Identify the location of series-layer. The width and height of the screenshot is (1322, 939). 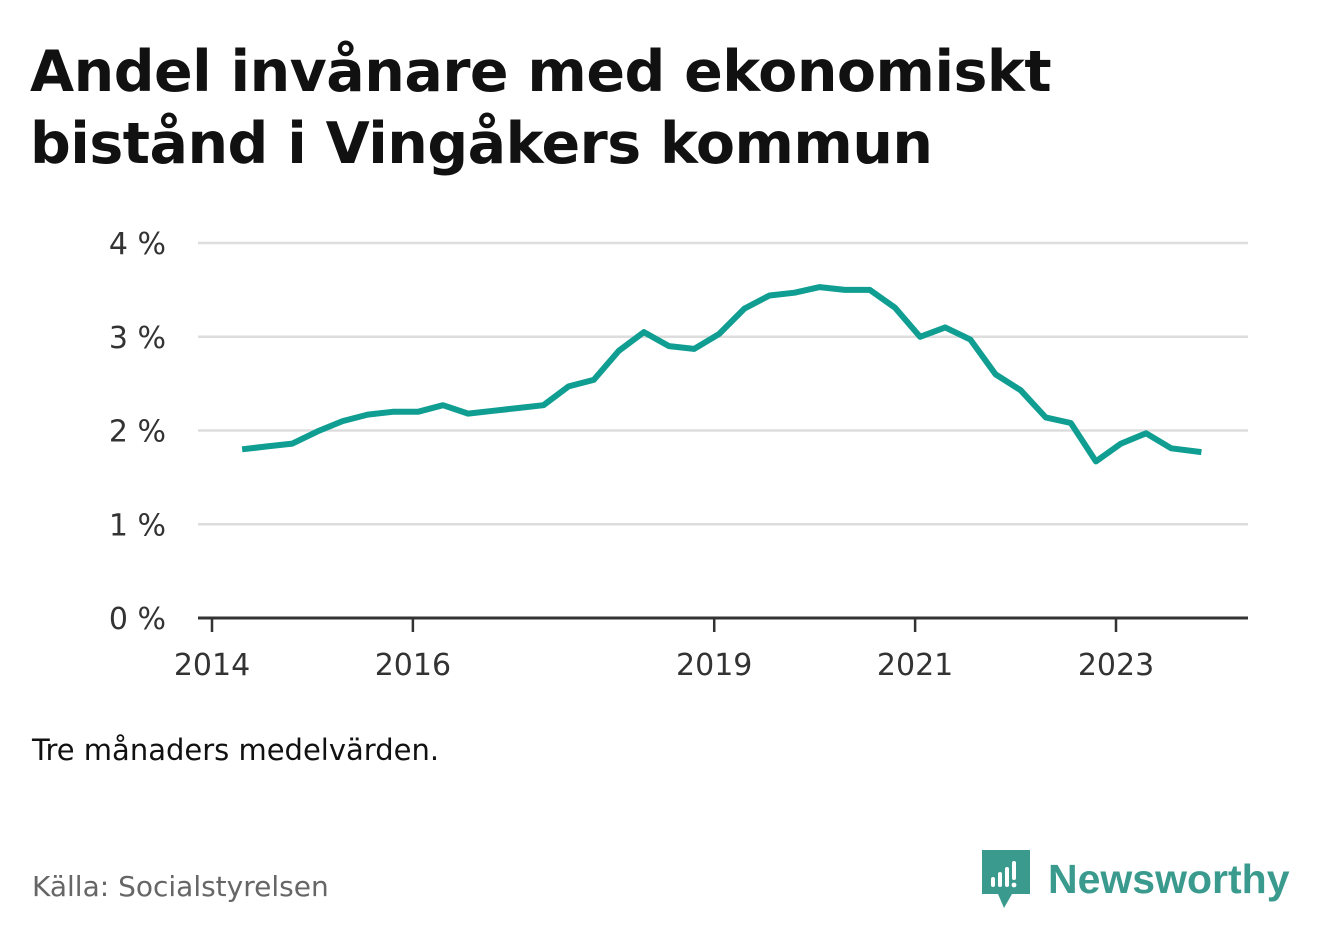
(721, 374).